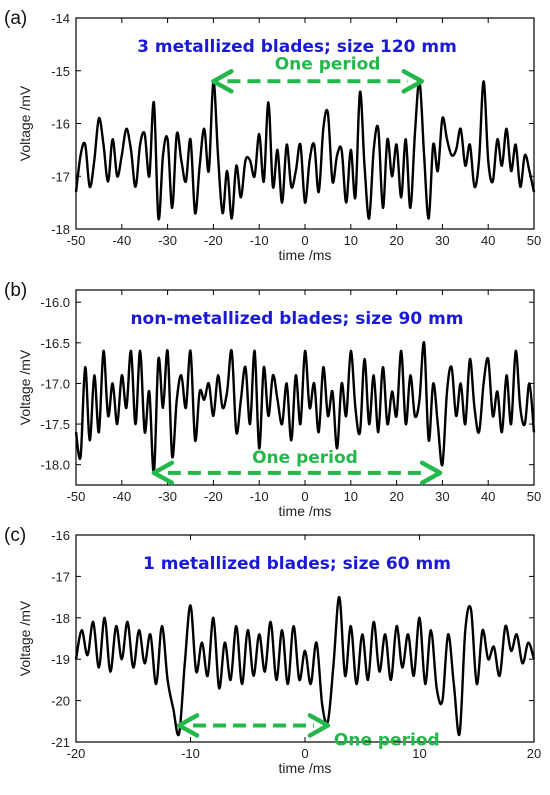 The image size is (550, 795). Describe the element at coordinates (60, 71) in the screenshot. I see `y-tick-label: -15` at that location.